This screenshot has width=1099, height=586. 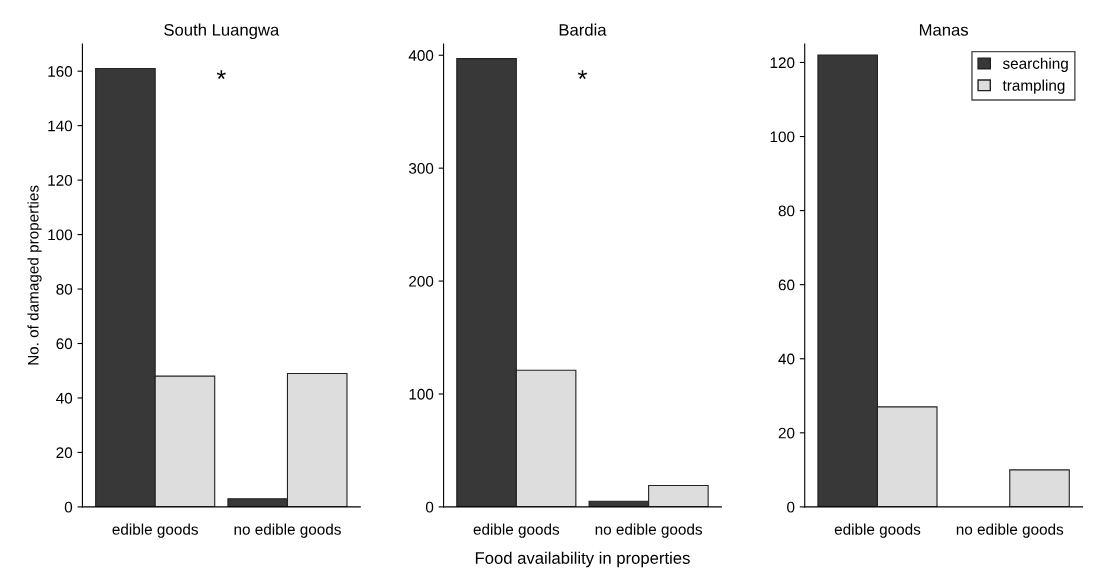 I want to click on legend-label: searching, so click(x=1035, y=64).